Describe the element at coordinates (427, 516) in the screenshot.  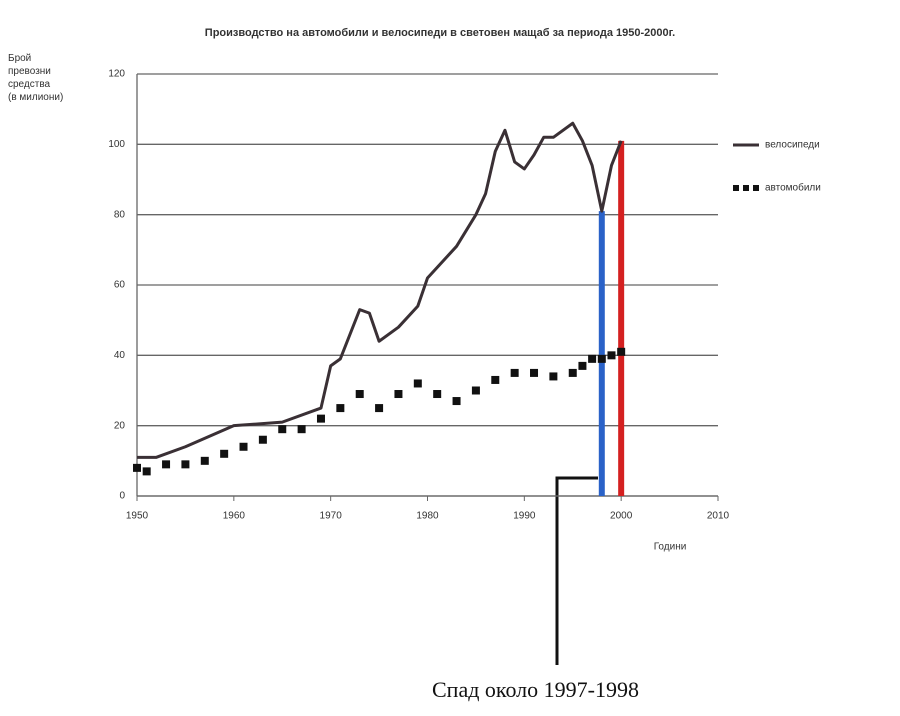
I see `x-tick-label: 1980` at that location.